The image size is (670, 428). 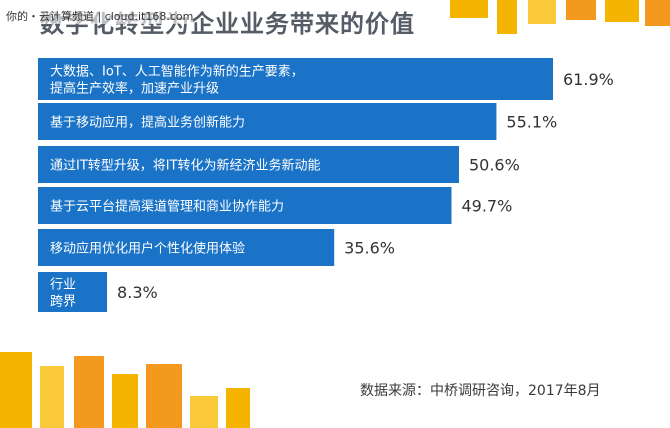 I want to click on watermark: 你的・云计算频道 | cloud.it168.com, so click(x=100, y=16).